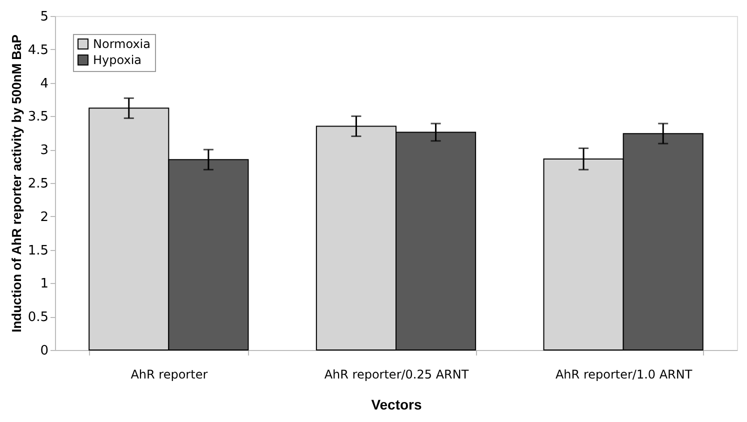 This screenshot has width=747, height=422. Describe the element at coordinates (44, 351) in the screenshot. I see `y-tick-label: 0` at that location.